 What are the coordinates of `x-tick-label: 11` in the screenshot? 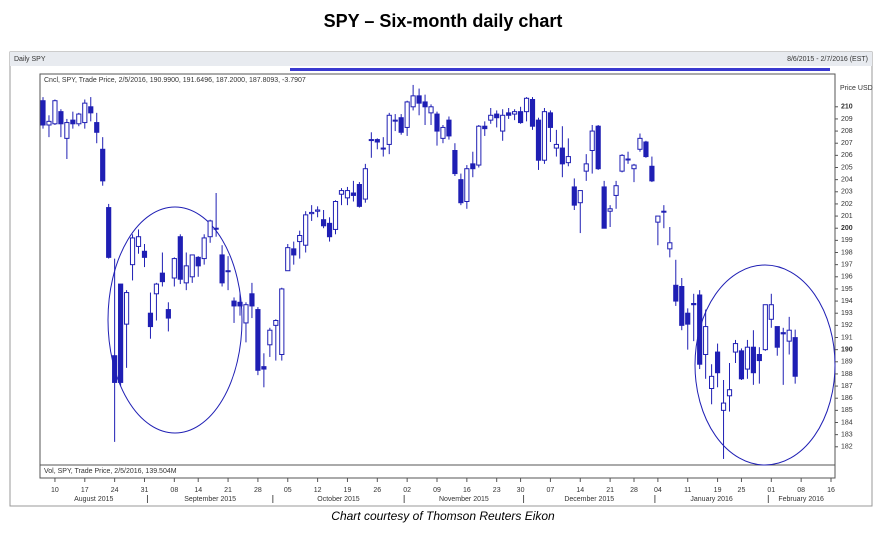 It's located at (687, 490).